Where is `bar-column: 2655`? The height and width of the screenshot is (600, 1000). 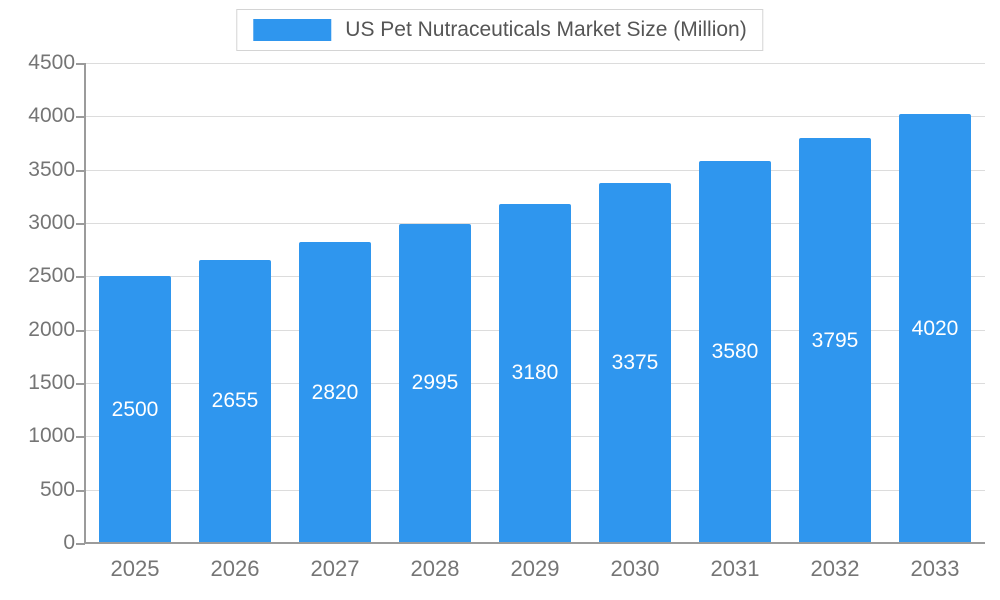 bar-column: 2655 is located at coordinates (235, 303).